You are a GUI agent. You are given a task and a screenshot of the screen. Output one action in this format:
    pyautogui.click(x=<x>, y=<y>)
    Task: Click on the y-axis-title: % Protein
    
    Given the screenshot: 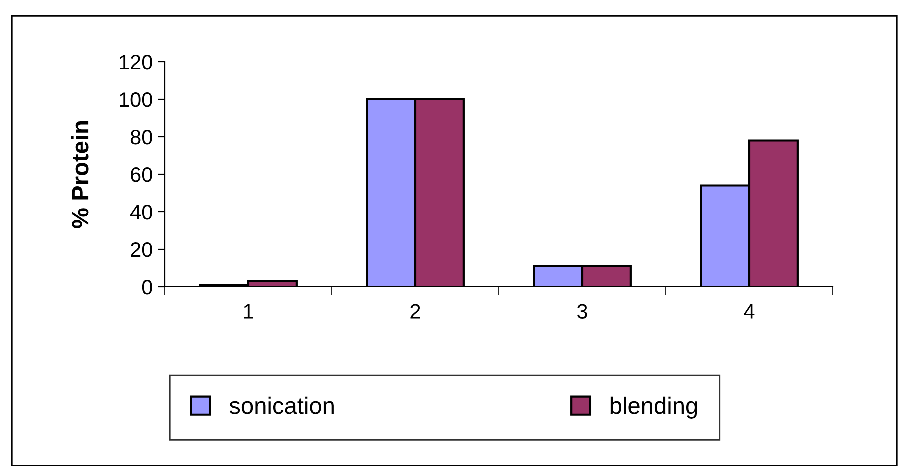 What is the action you would take?
    pyautogui.click(x=80, y=175)
    